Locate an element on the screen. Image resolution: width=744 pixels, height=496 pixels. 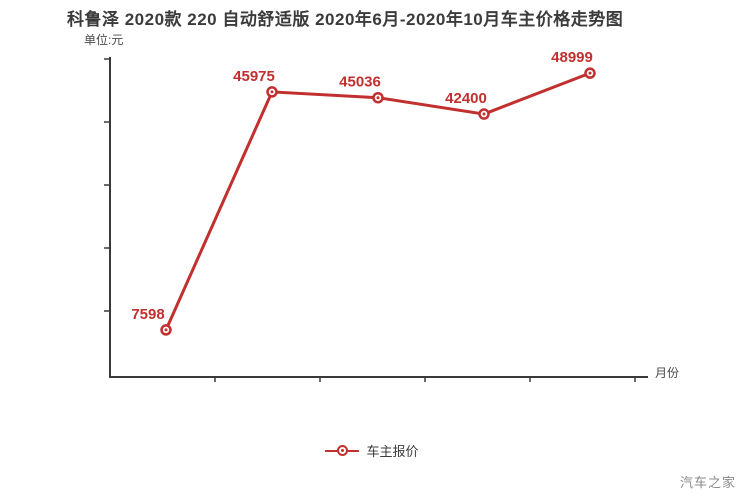
legend-line-marker-icon is located at coordinates (342, 450).